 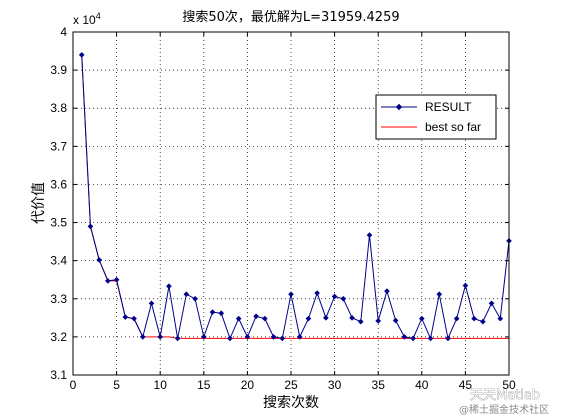 What do you see at coordinates (248, 385) in the screenshot?
I see `x-tick-label: 20` at bounding box center [248, 385].